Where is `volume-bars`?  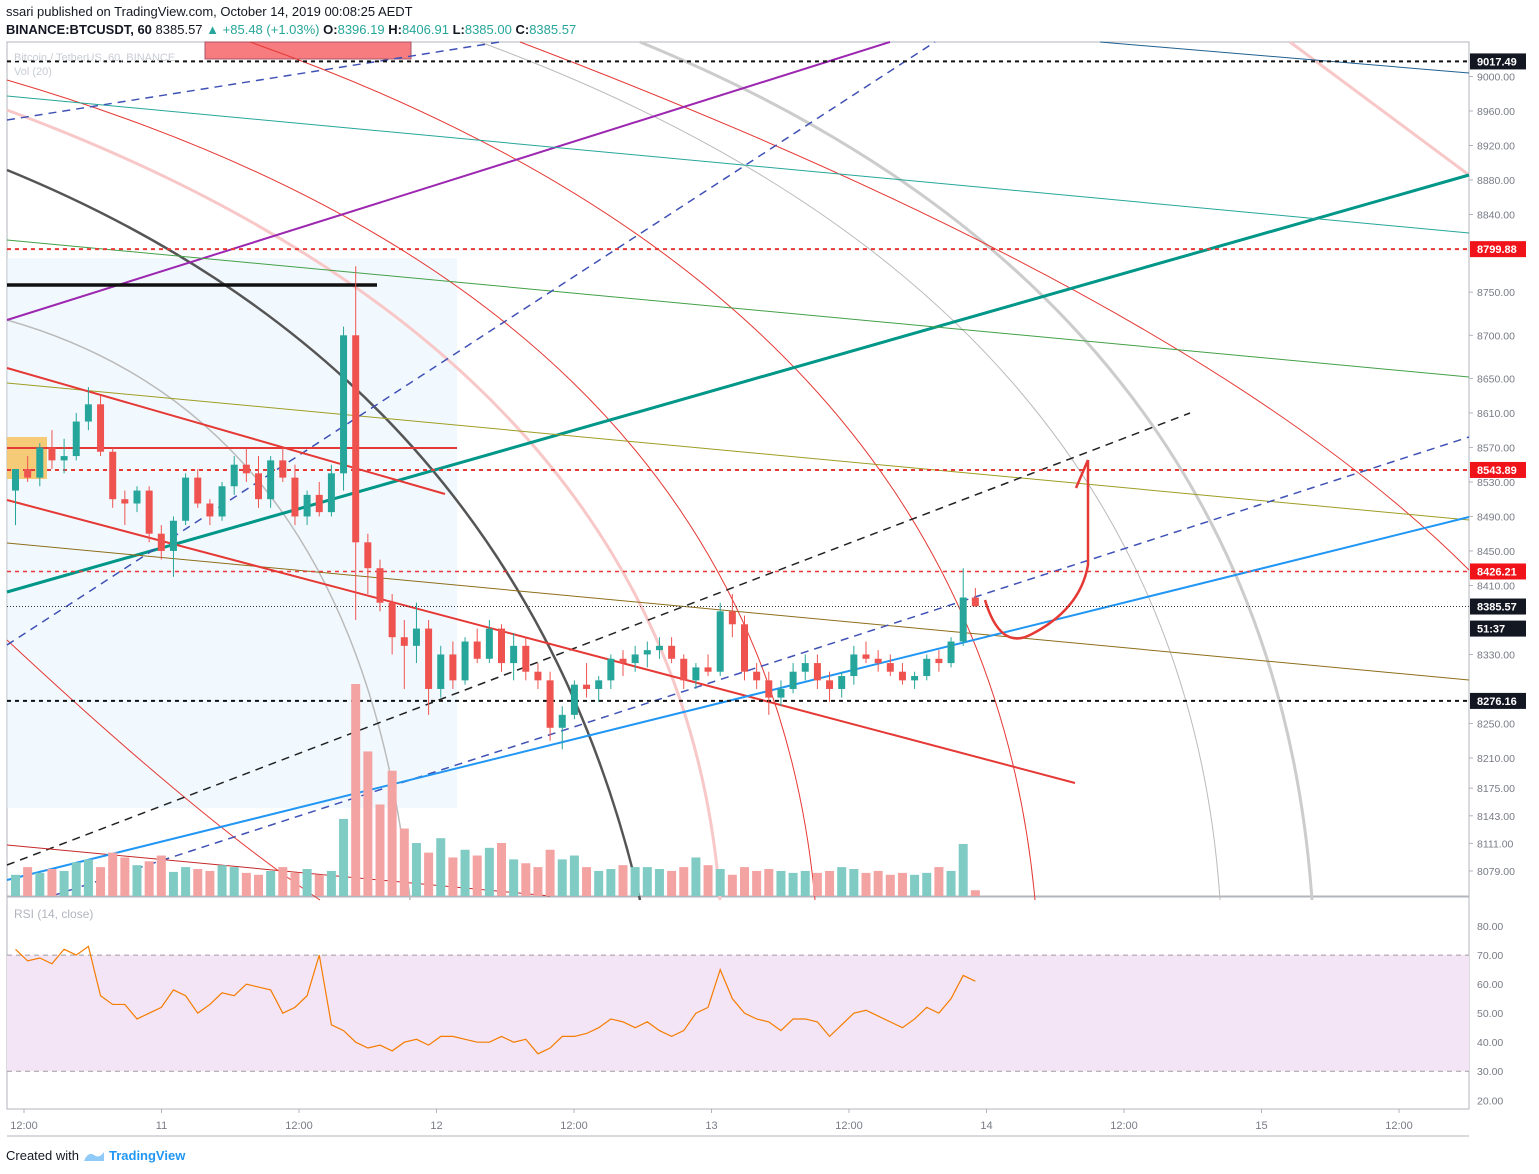 volume-bars is located at coordinates (495, 790).